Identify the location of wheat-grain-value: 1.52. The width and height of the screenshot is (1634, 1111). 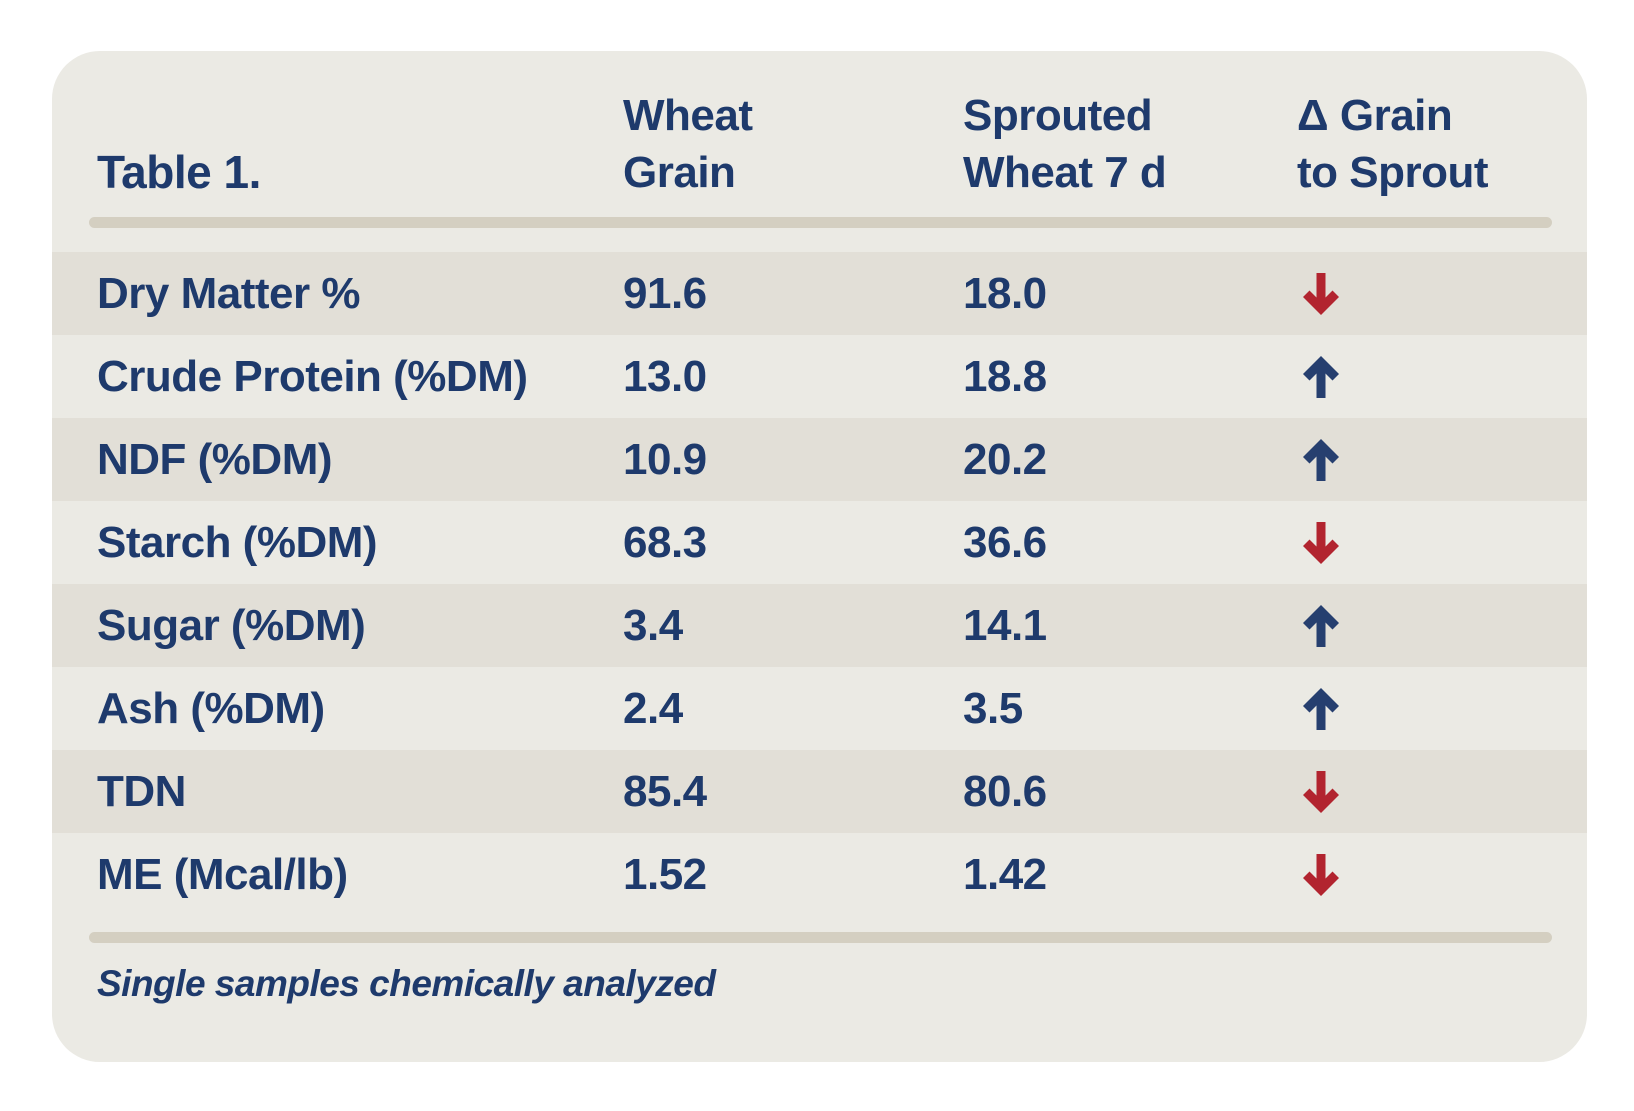
(665, 874).